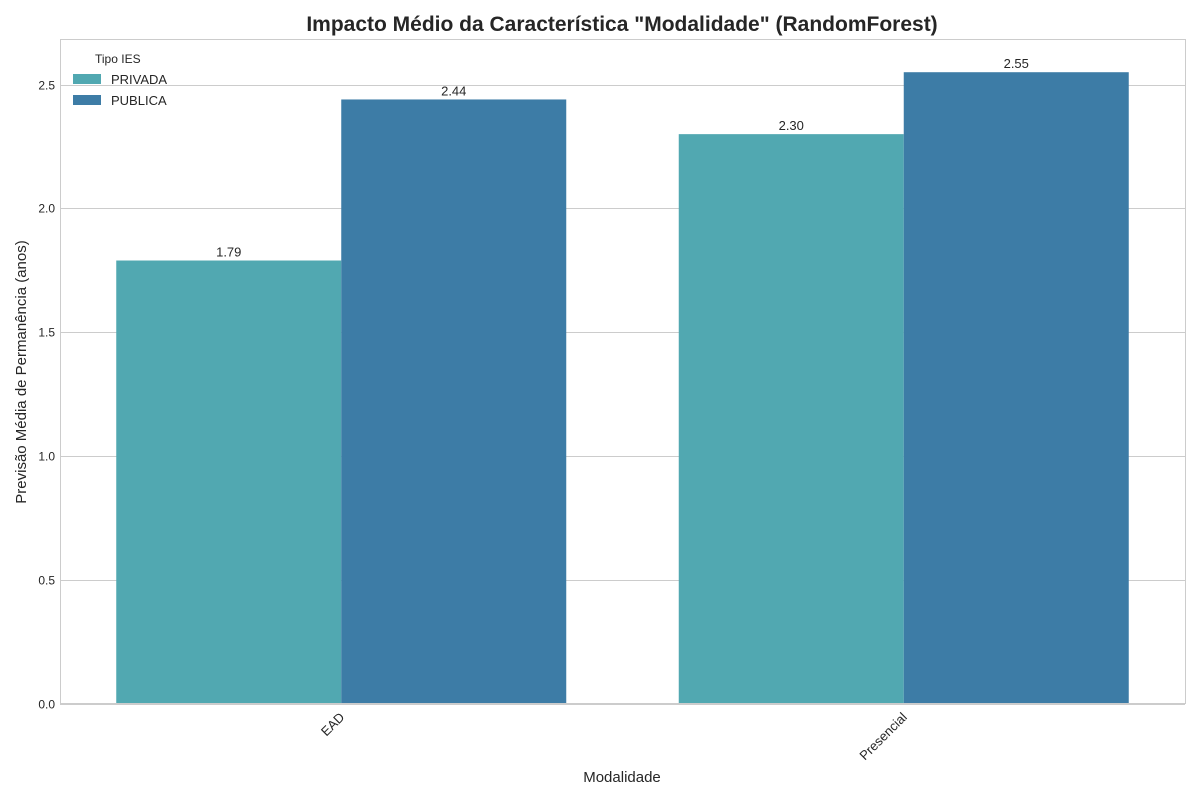  Describe the element at coordinates (139, 79) in the screenshot. I see `legend-label-privada: PRIVADA` at that location.